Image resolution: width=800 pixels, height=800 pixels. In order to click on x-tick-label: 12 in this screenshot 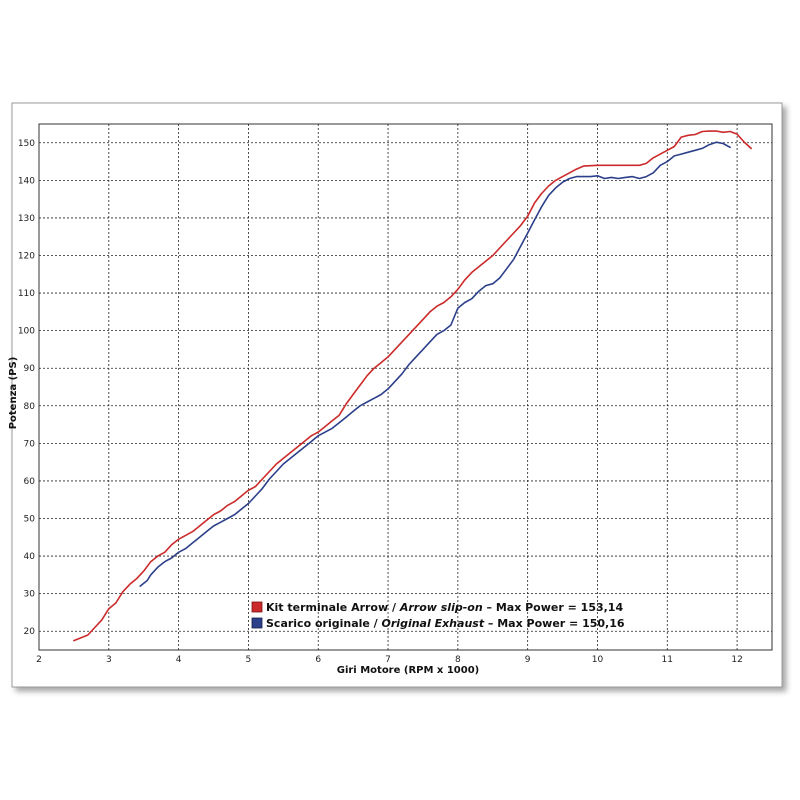, I will do `click(736, 660)`.